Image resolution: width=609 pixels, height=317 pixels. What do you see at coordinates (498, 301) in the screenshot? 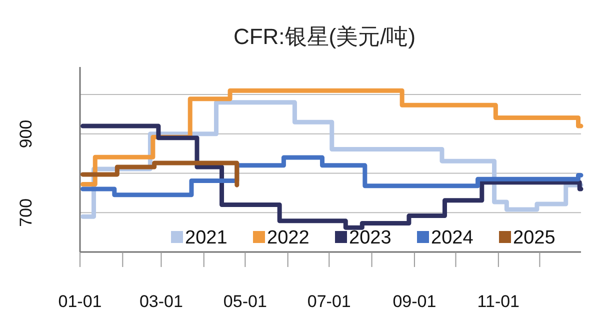
I see `x-tick-label: 11-01` at bounding box center [498, 301].